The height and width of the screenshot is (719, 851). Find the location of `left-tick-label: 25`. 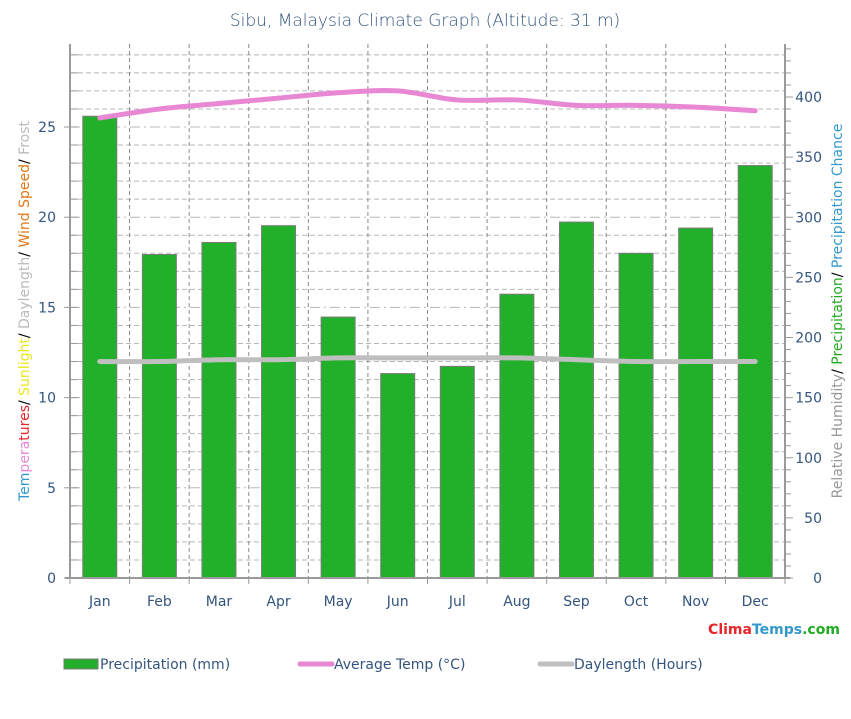

left-tick-label: 25 is located at coordinates (47, 128).